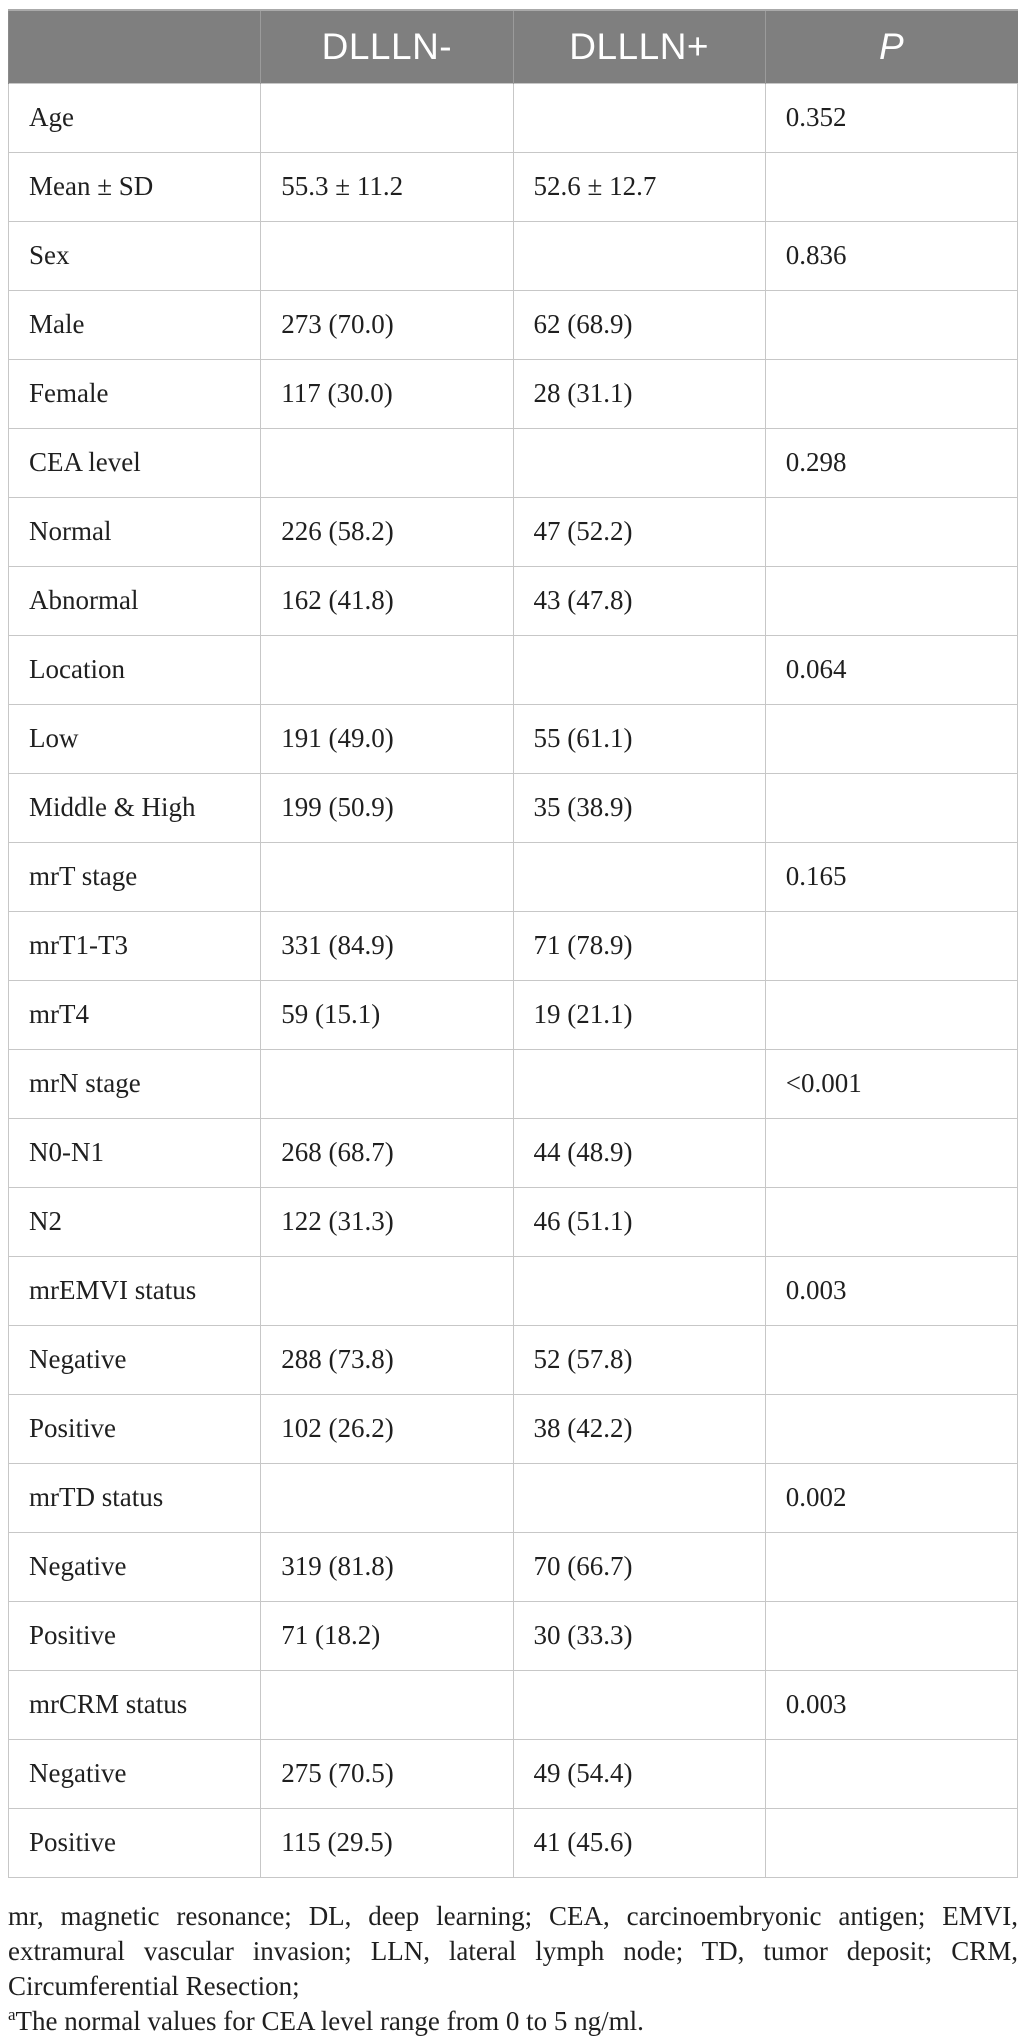 The height and width of the screenshot is (2042, 1026). I want to click on dllln-negative-value: 273 (70.0), so click(387, 325).